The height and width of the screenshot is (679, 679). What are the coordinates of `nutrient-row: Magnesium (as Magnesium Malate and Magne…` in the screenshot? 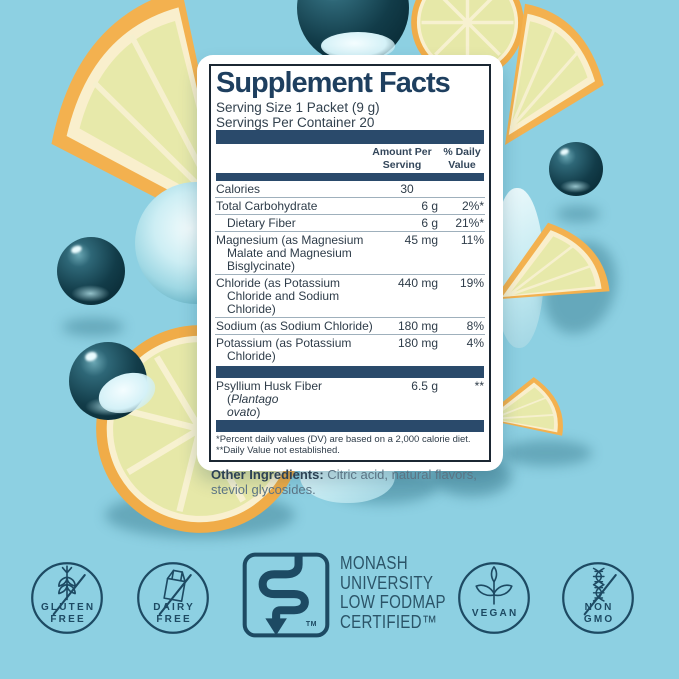 It's located at (350, 252).